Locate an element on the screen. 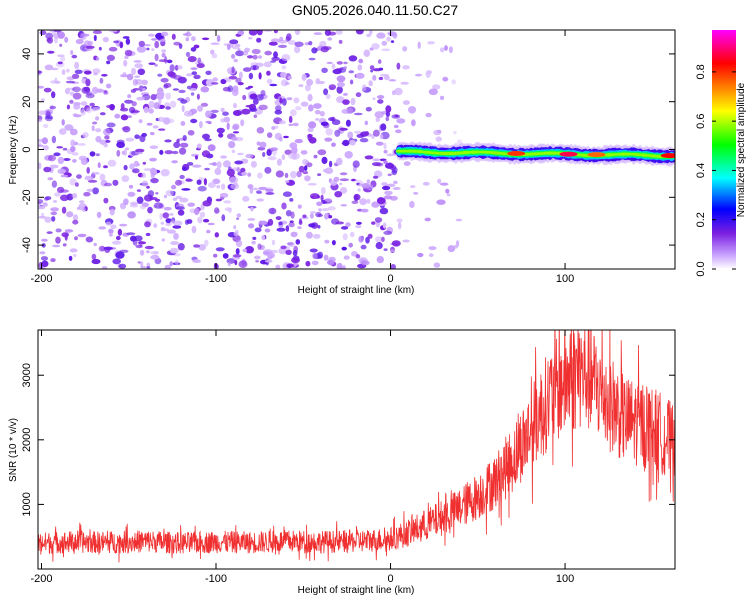  y-tick-label: -20 is located at coordinates (27, 197).